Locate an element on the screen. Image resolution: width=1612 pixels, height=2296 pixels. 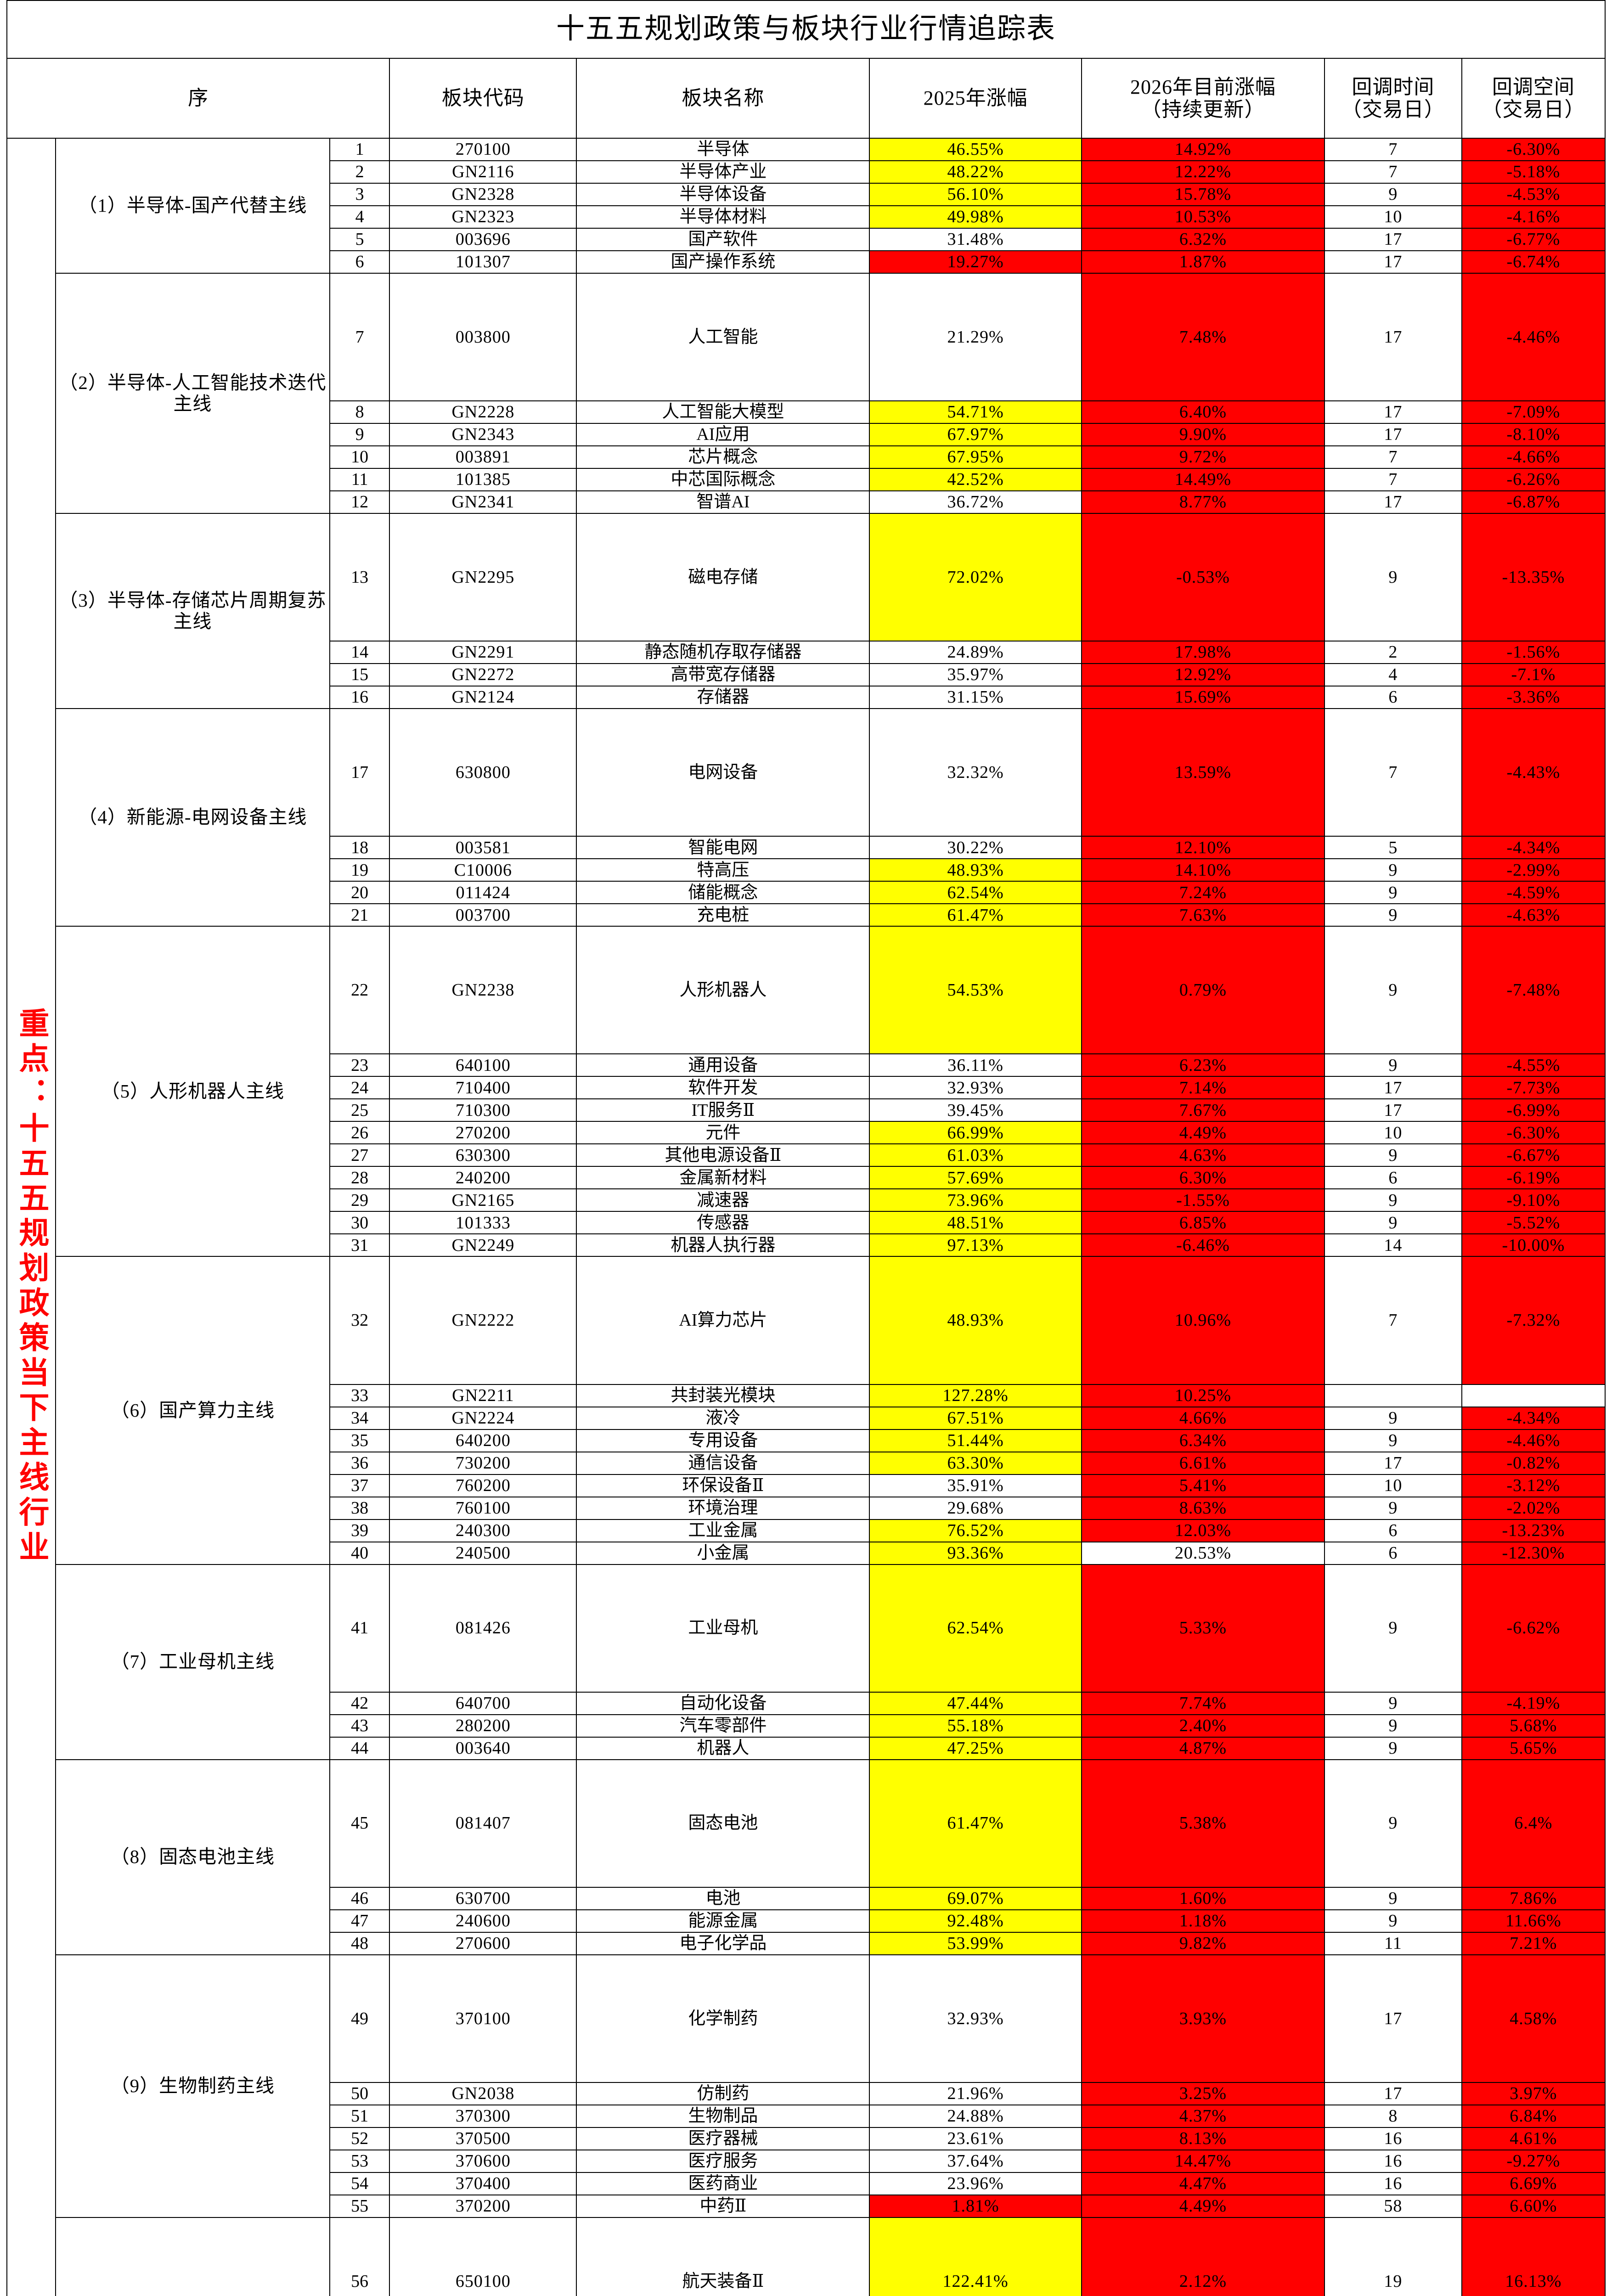
cell-gain-2026: 15.69% is located at coordinates (1203, 697).